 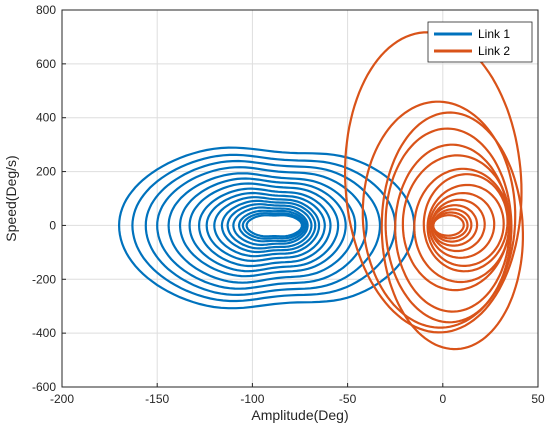 What do you see at coordinates (46, 118) in the screenshot?
I see `y-tick-label: 400` at bounding box center [46, 118].